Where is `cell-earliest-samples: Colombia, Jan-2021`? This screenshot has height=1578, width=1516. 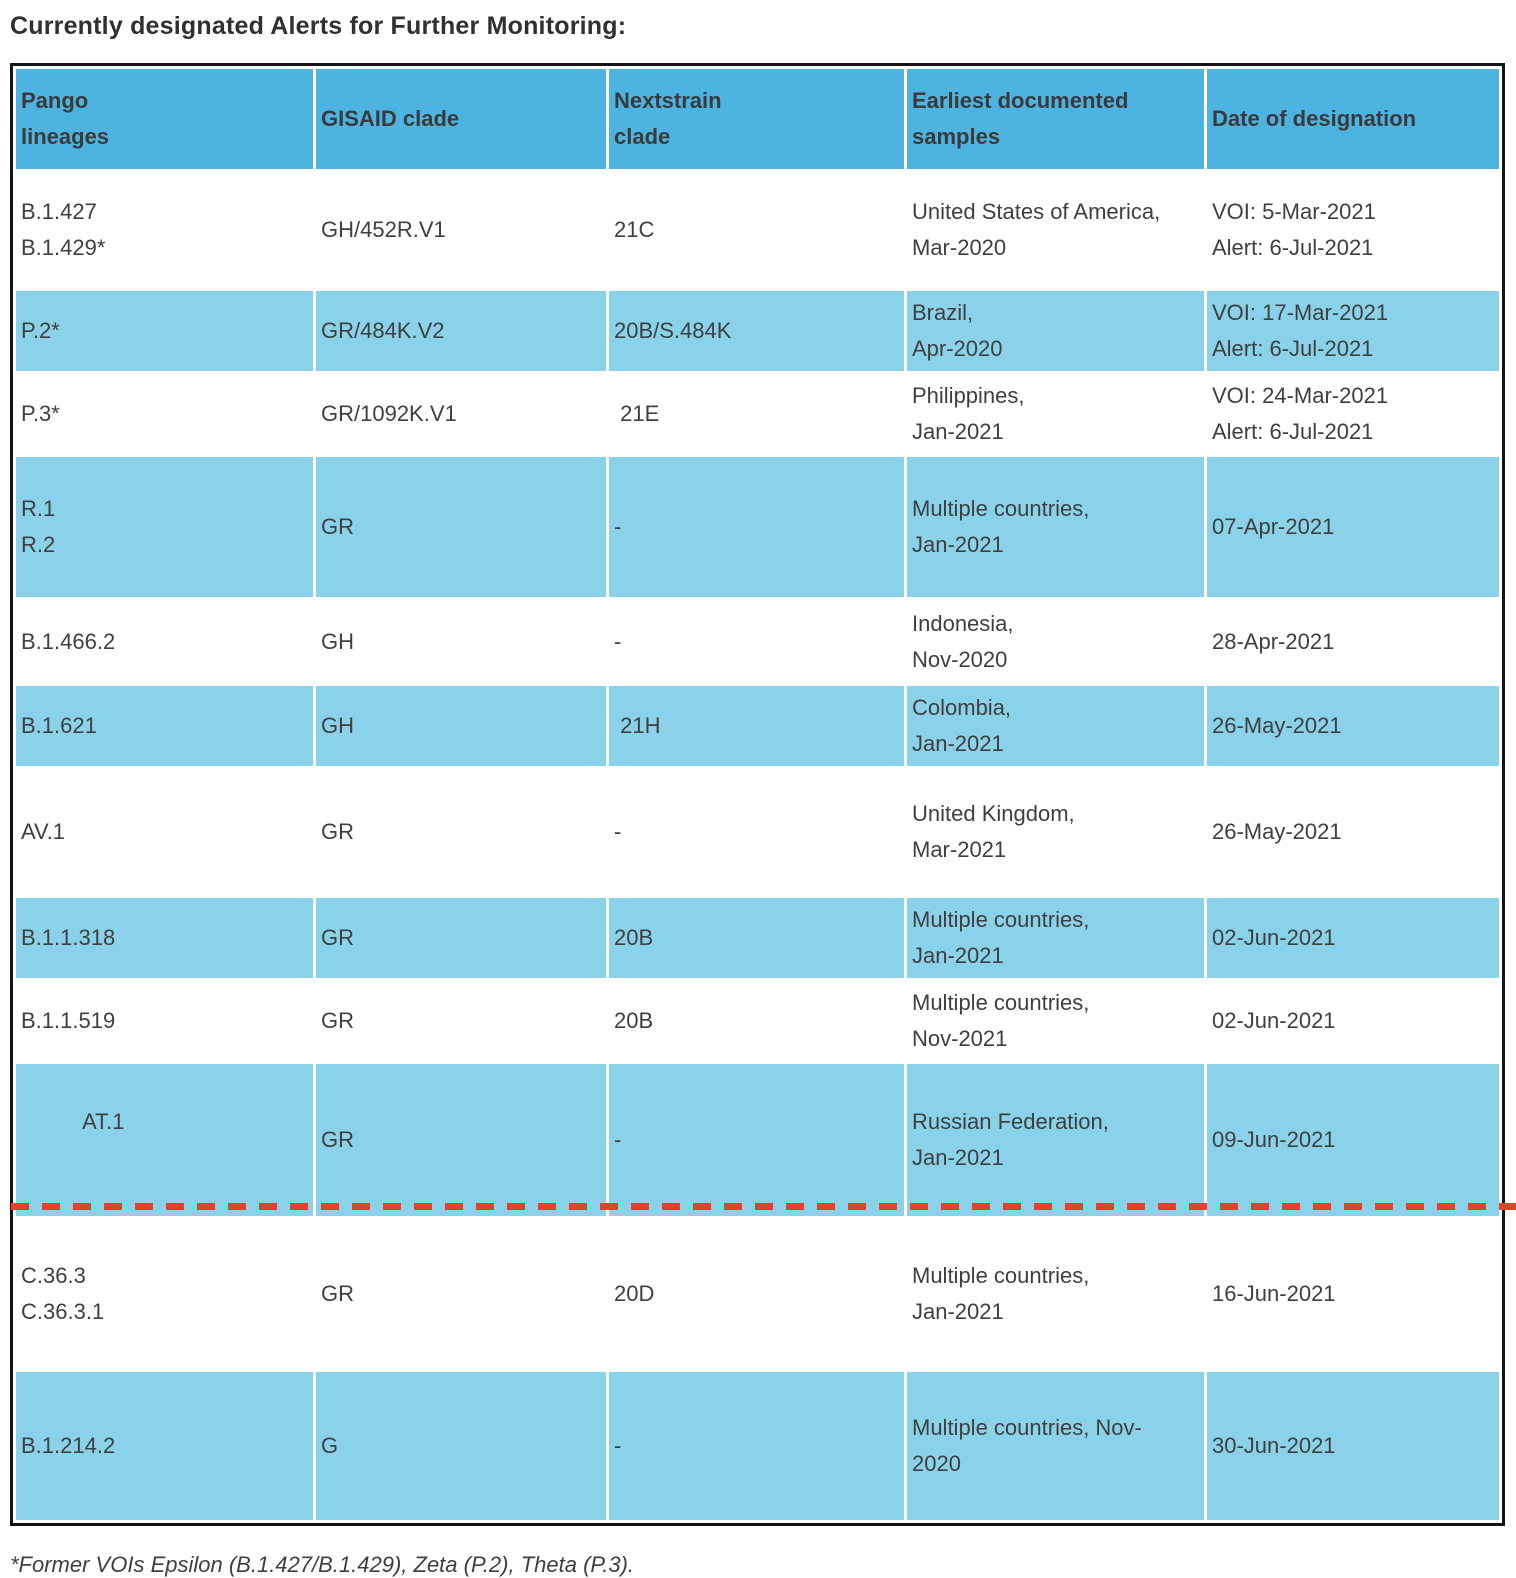 cell-earliest-samples: Colombia, Jan-2021 is located at coordinates (1055, 726).